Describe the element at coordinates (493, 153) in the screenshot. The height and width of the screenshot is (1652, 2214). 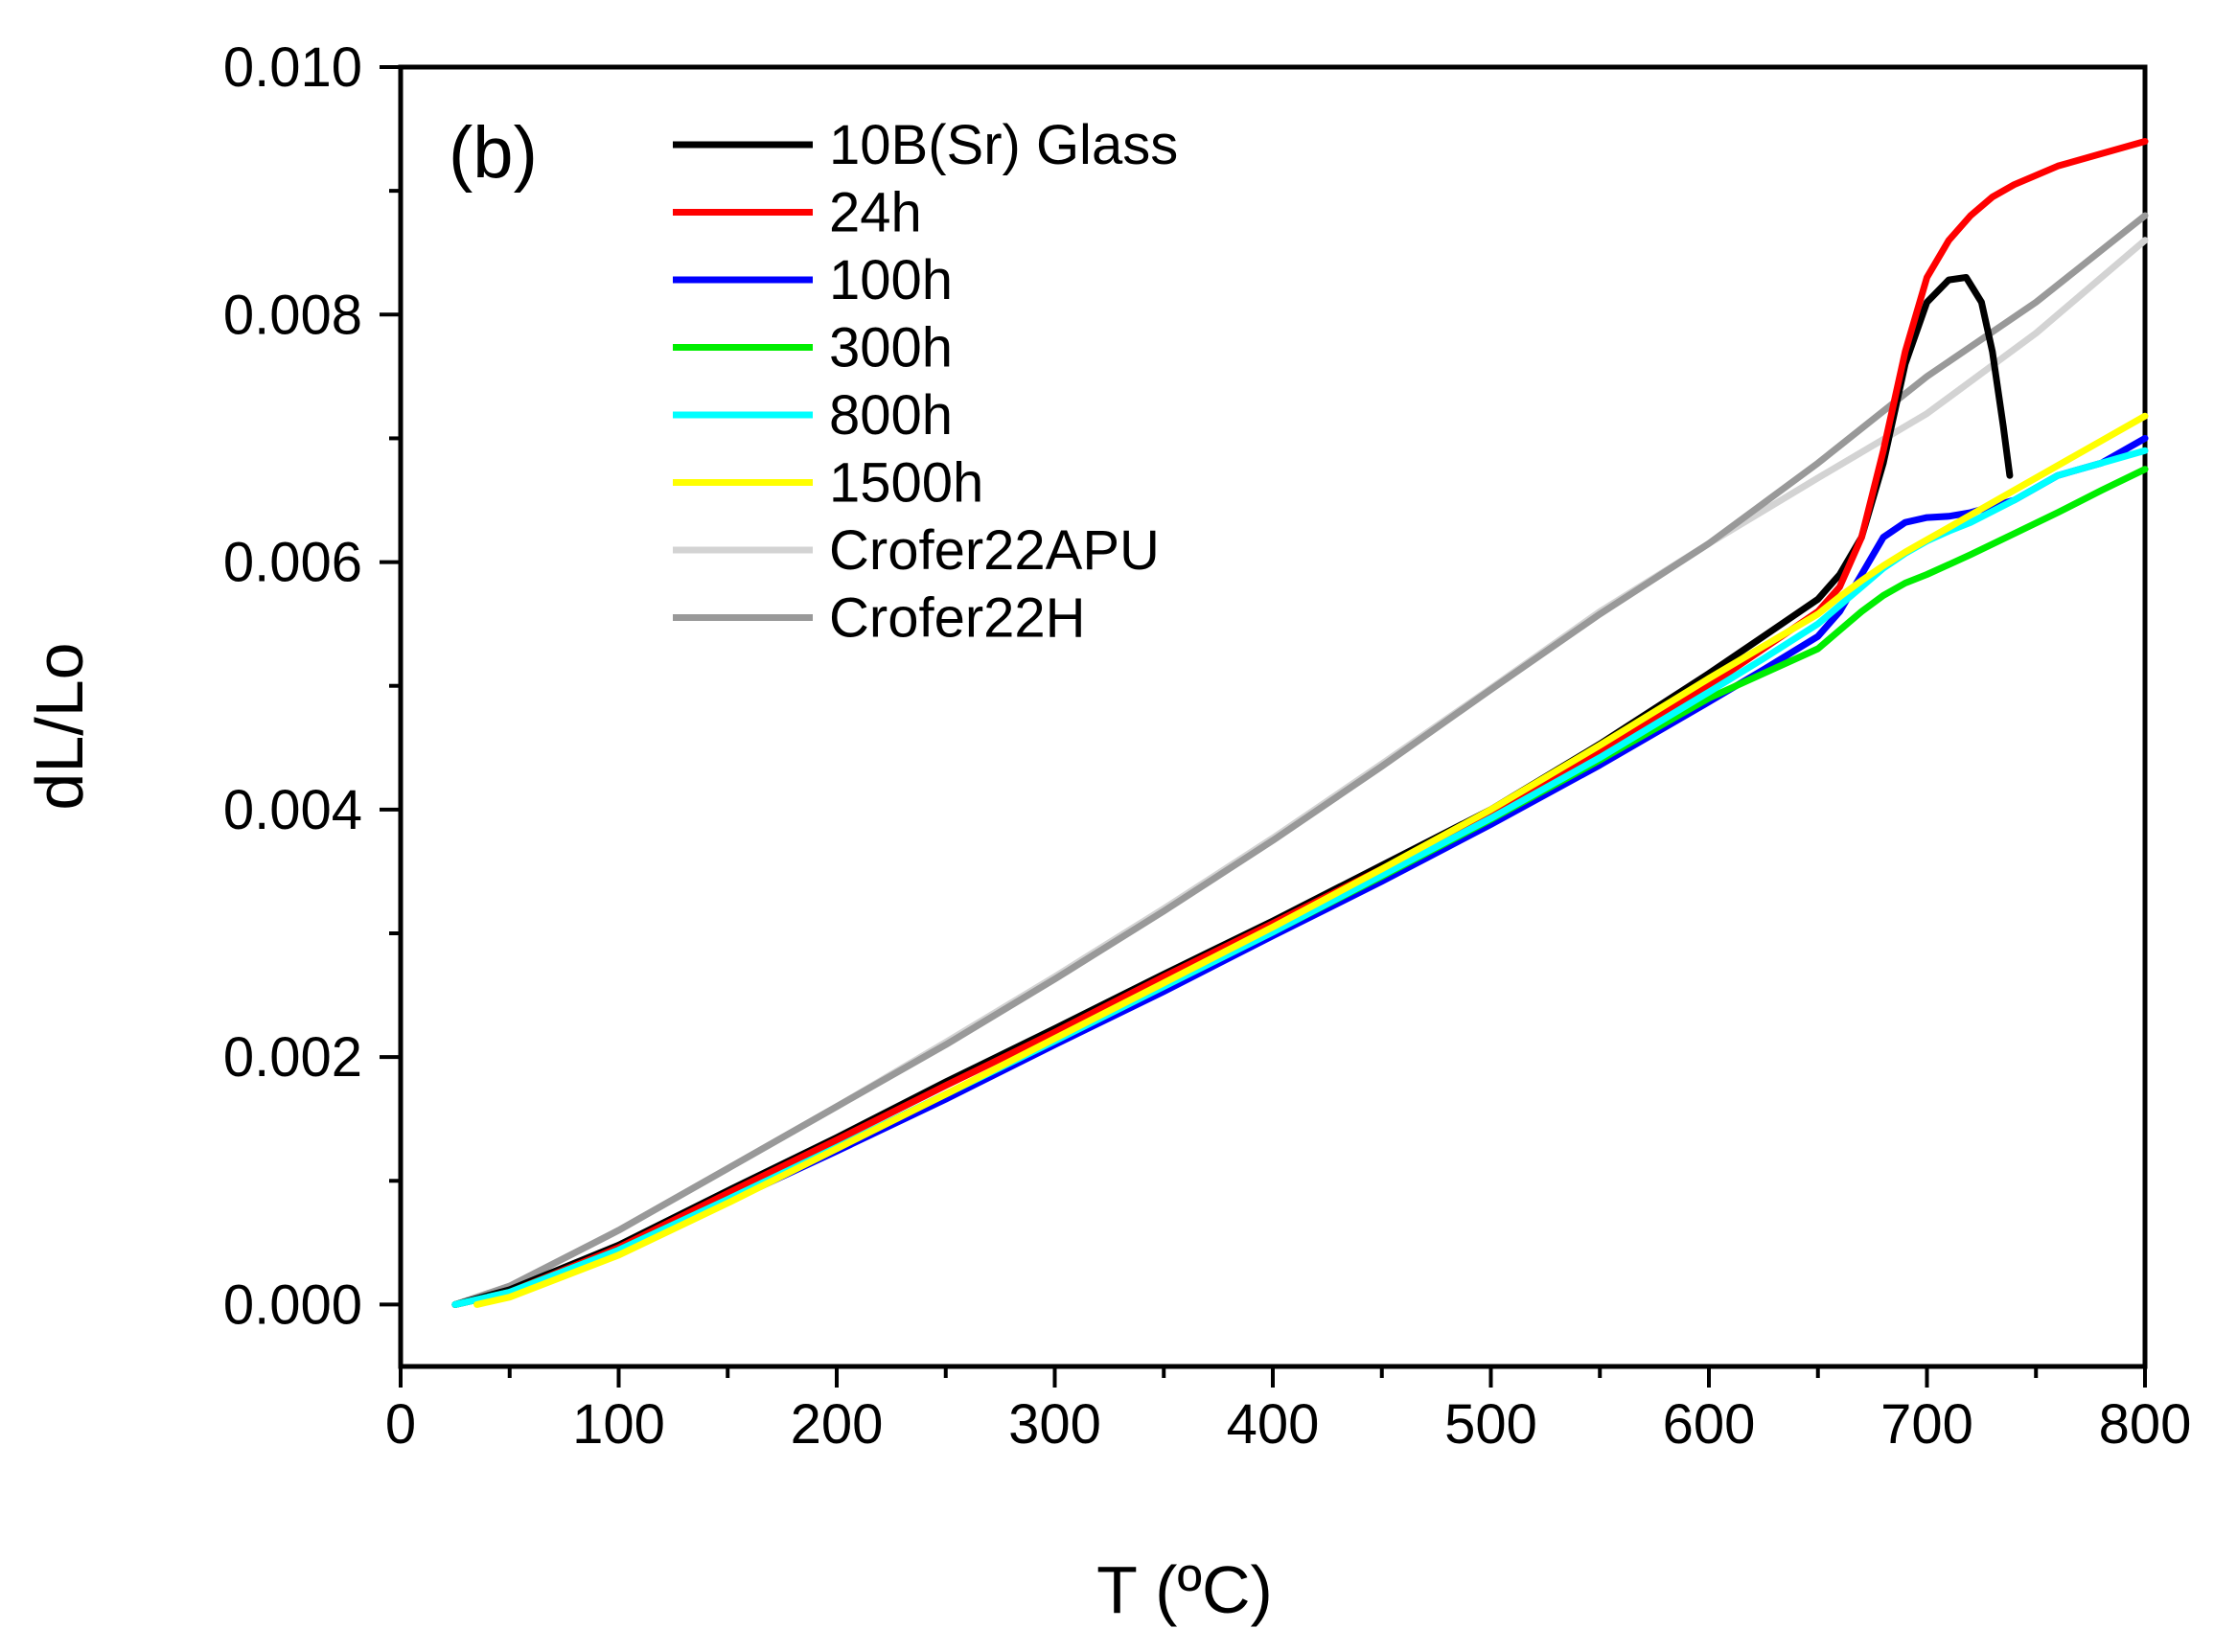
I see `panel-label: (b)` at that location.